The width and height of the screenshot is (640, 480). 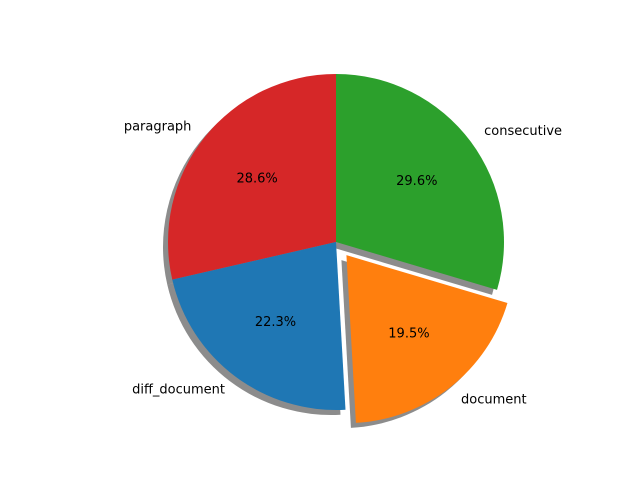 I want to click on pie-slice-diff-document, so click(x=259, y=326).